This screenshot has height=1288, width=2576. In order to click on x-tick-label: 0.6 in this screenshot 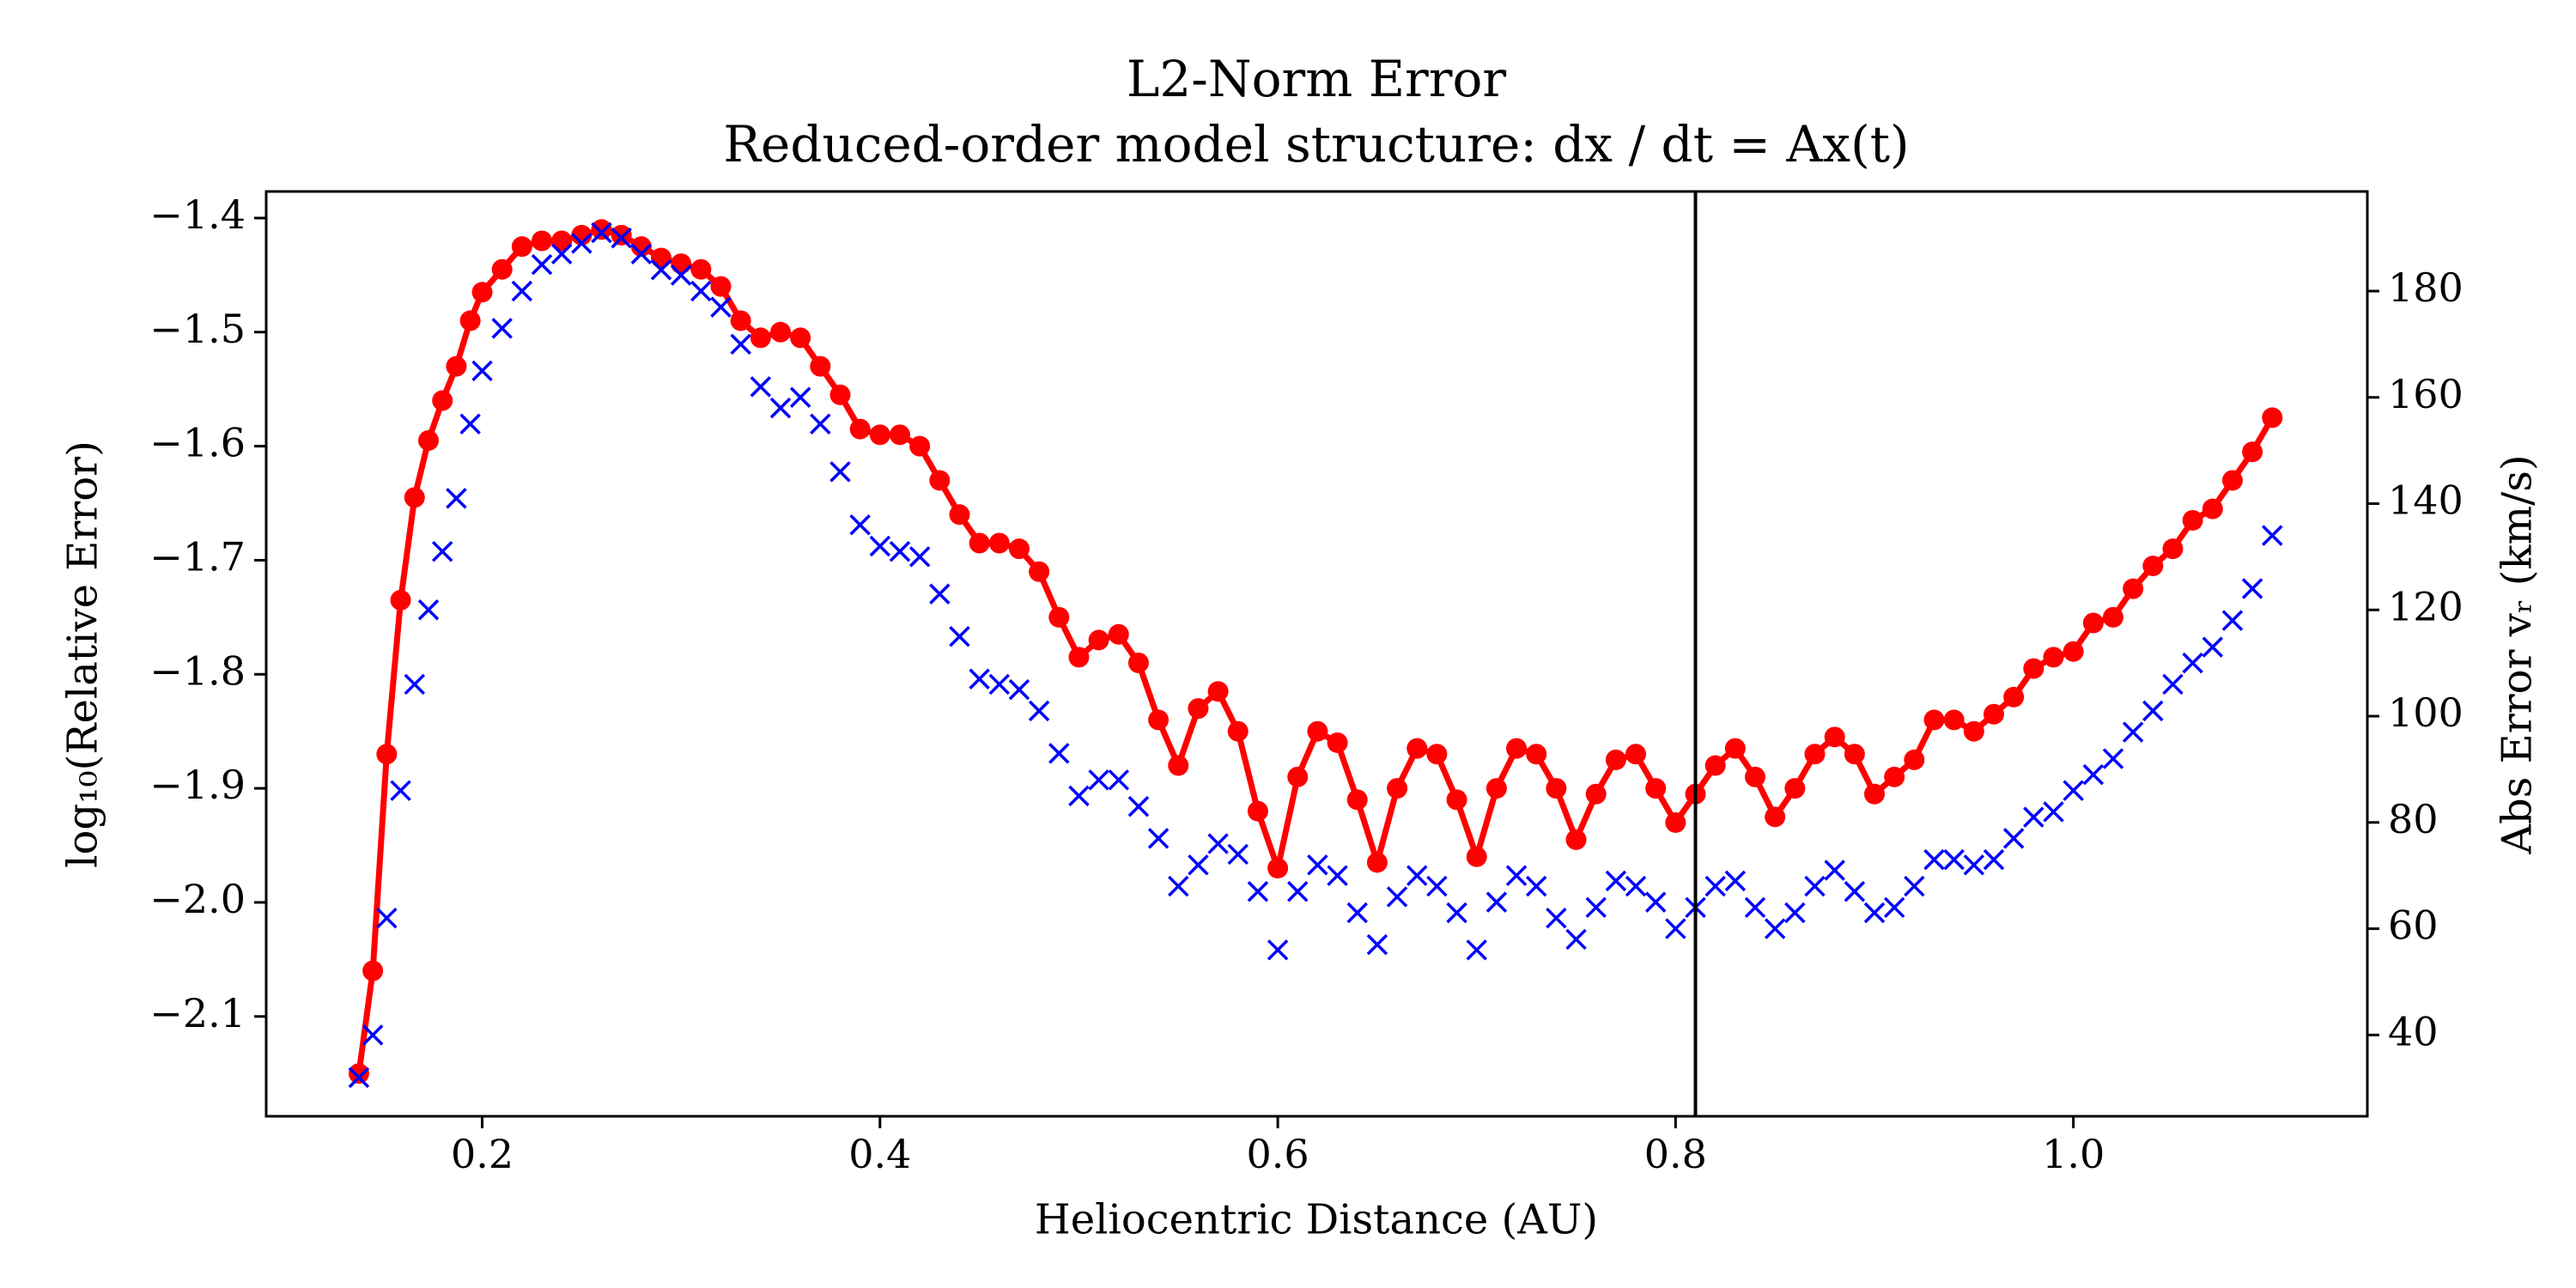, I will do `click(1278, 1154)`.